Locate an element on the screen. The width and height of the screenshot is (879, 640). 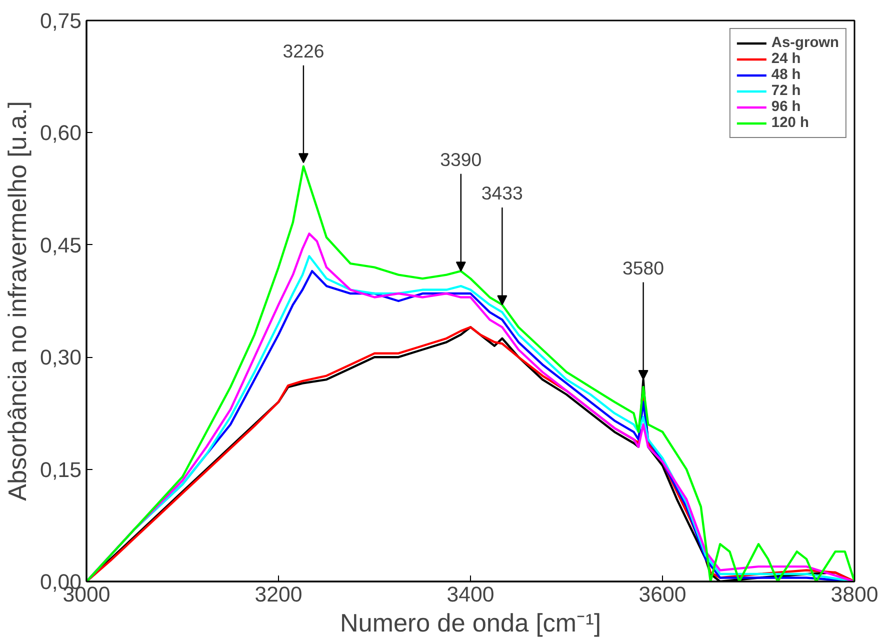
x-tick-label: 3400 is located at coordinates (470, 594).